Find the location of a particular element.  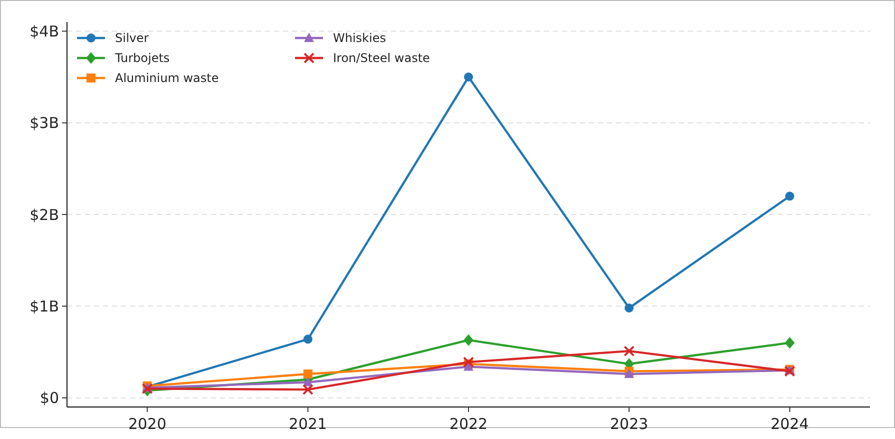

y-tick-label: $1B is located at coordinates (44, 306).